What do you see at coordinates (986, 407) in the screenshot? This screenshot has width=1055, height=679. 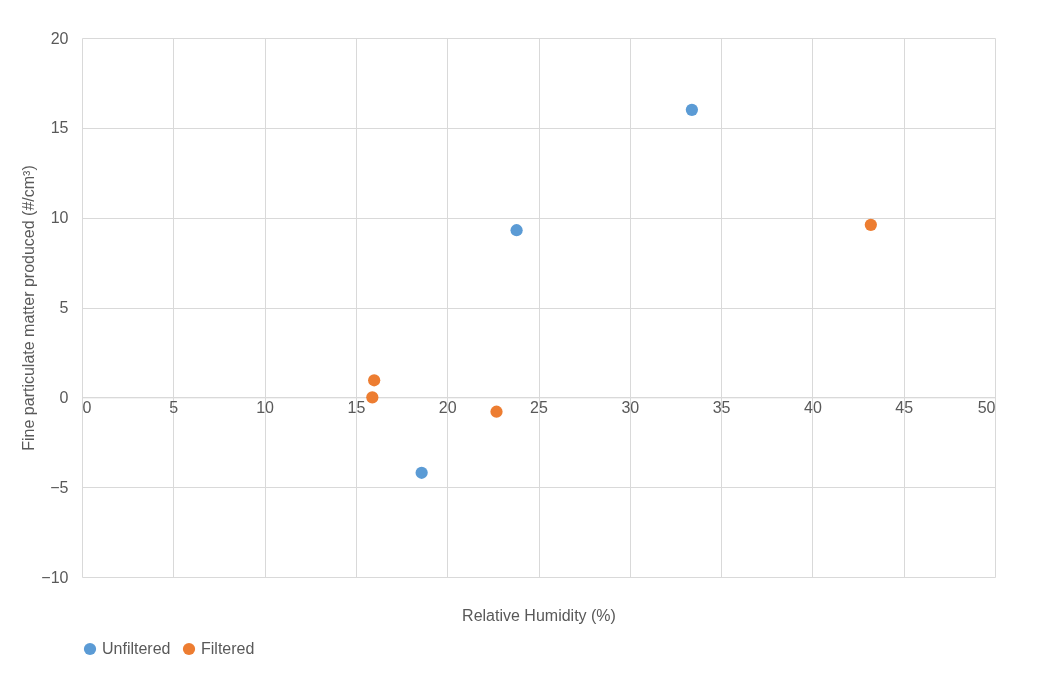 I see `x-tick-label: 50` at bounding box center [986, 407].